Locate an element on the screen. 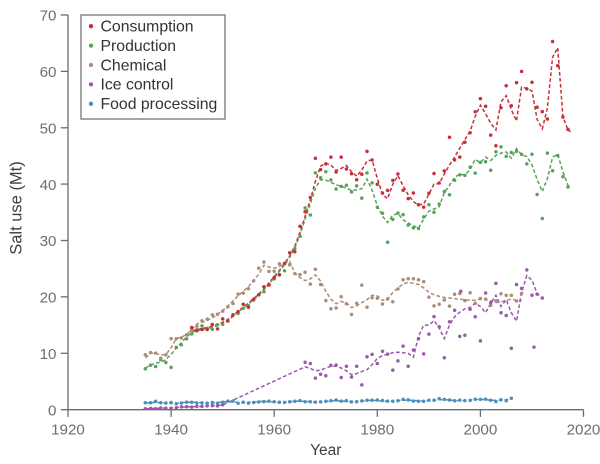 The width and height of the screenshot is (600, 464). svg-text: Food processing is located at coordinates (159, 104).